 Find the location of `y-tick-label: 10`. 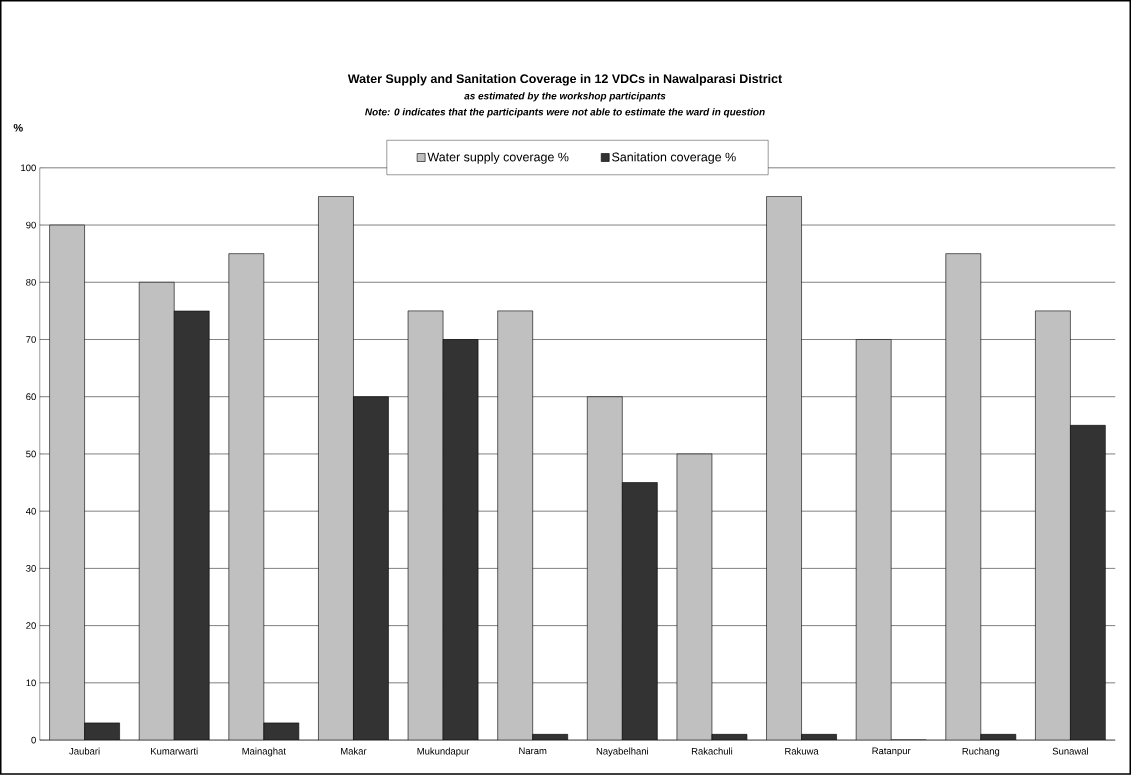

y-tick-label: 10 is located at coordinates (31, 683).